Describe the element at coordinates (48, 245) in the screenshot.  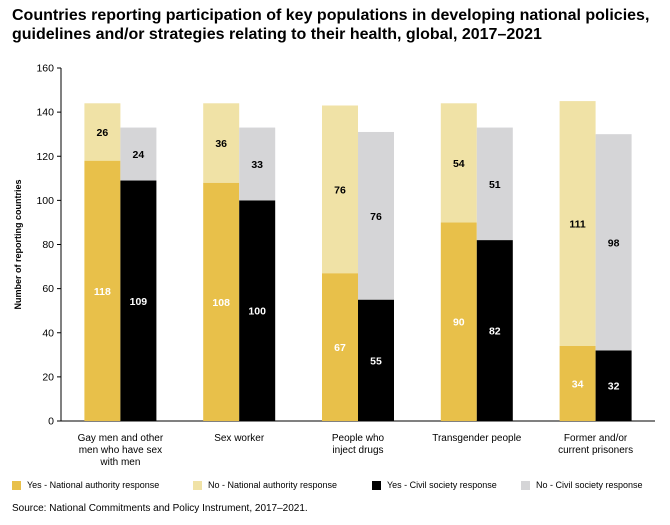
I see `y-tick-label: 80` at that location.